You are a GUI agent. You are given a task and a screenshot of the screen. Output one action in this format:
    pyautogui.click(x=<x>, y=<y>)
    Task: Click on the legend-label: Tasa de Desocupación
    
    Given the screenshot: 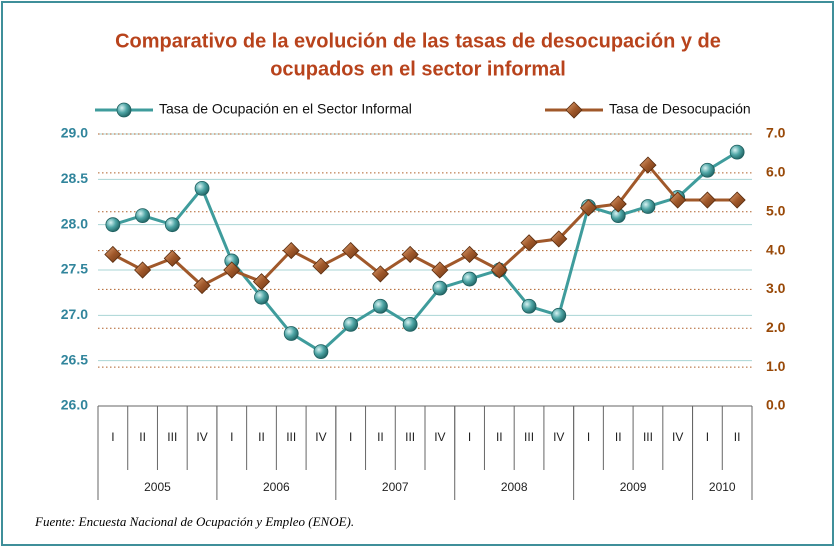 What is the action you would take?
    pyautogui.click(x=680, y=109)
    